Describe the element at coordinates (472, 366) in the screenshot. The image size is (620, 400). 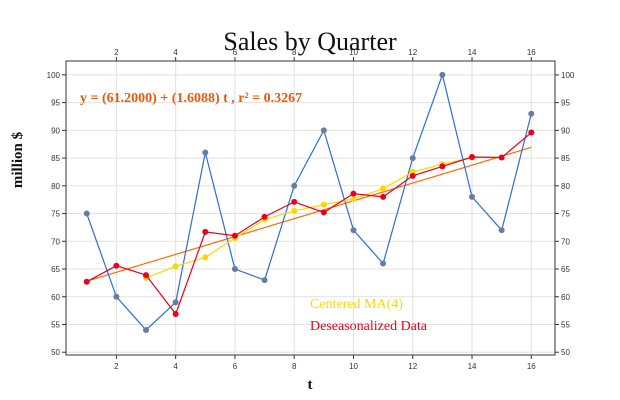
I see `x-tick-label-bottom: 14` at that location.